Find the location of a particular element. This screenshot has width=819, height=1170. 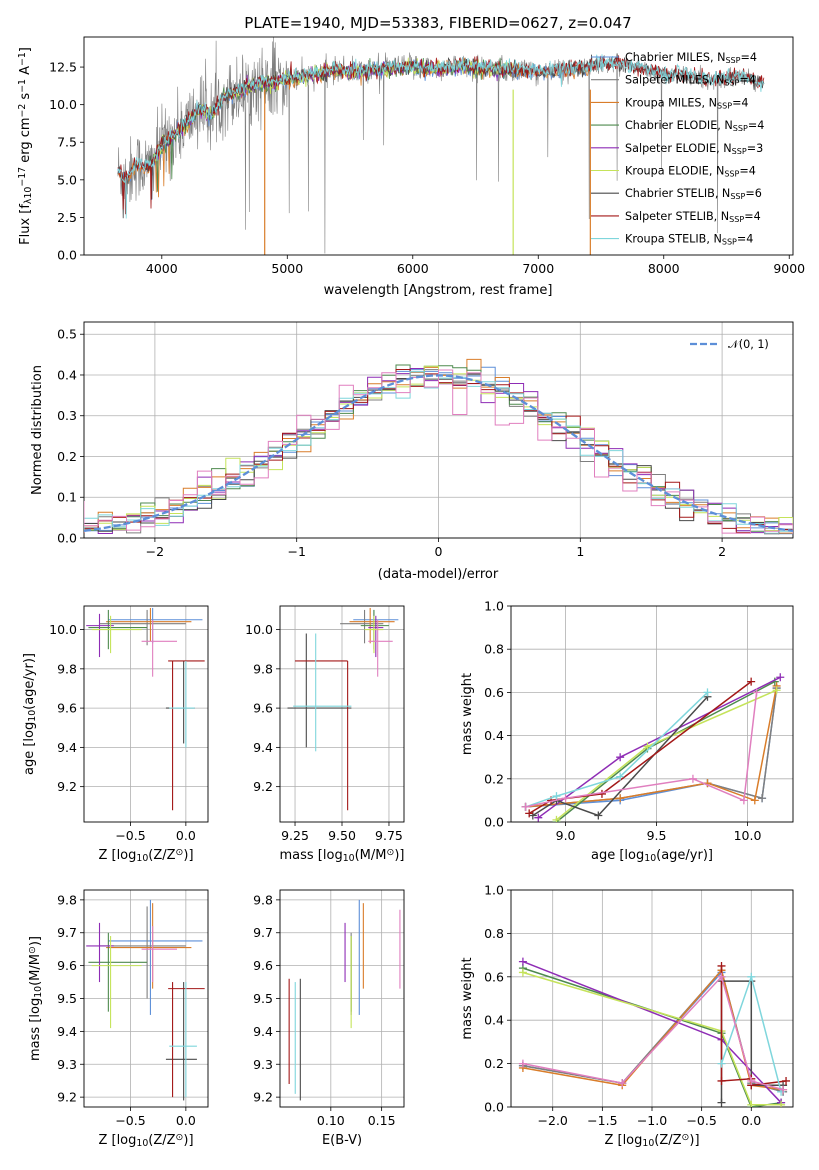

y-tick-label: 9.5 is located at coordinates (67, 998).